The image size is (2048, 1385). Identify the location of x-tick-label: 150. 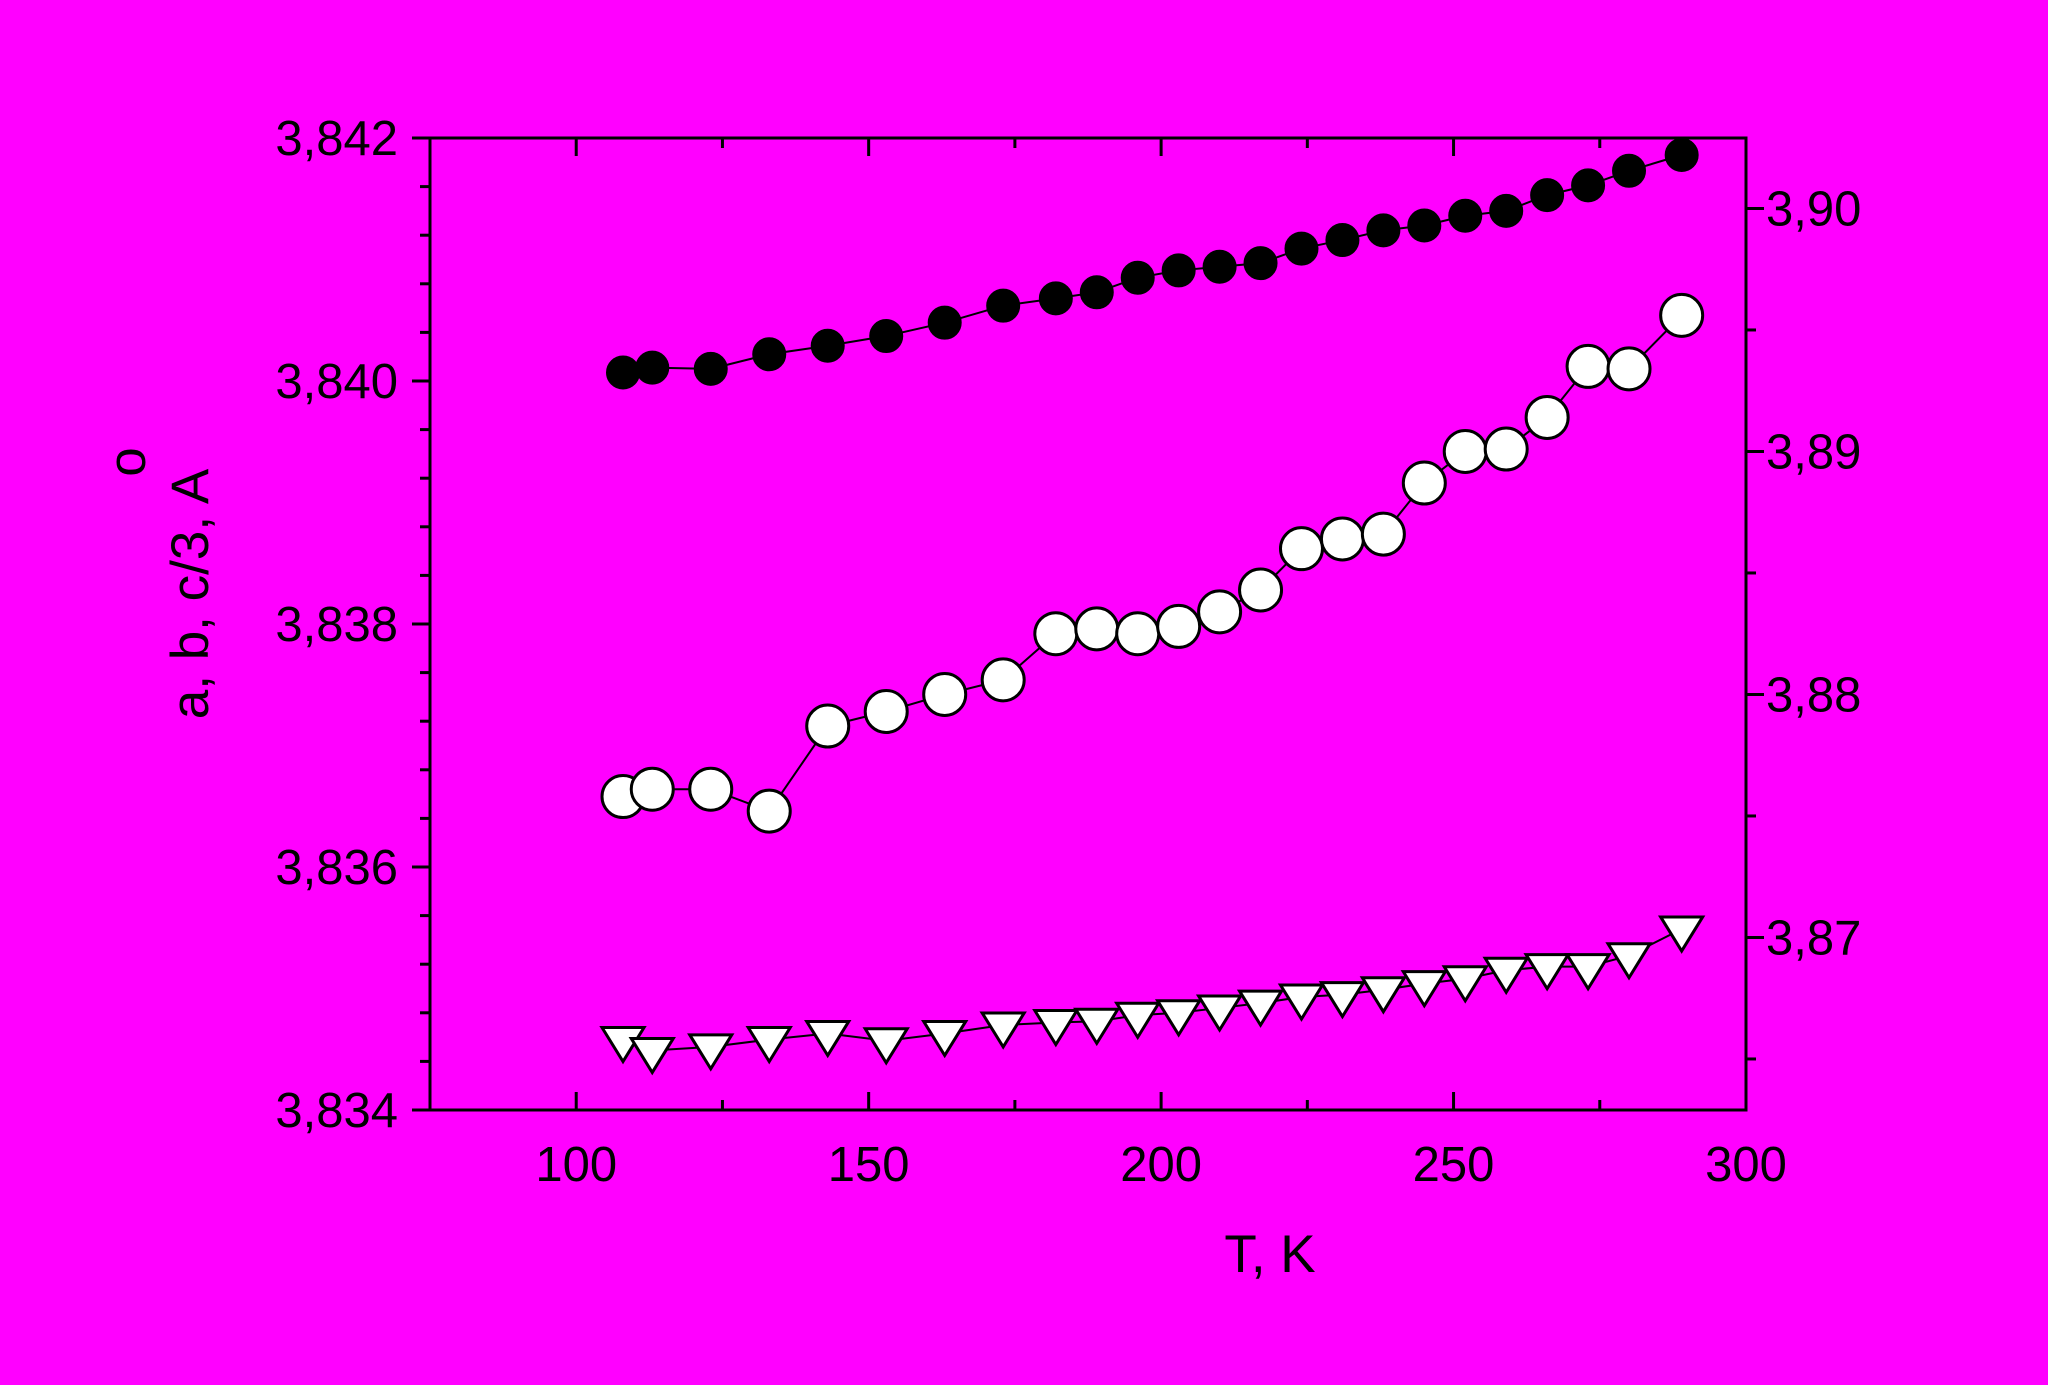
(869, 1165).